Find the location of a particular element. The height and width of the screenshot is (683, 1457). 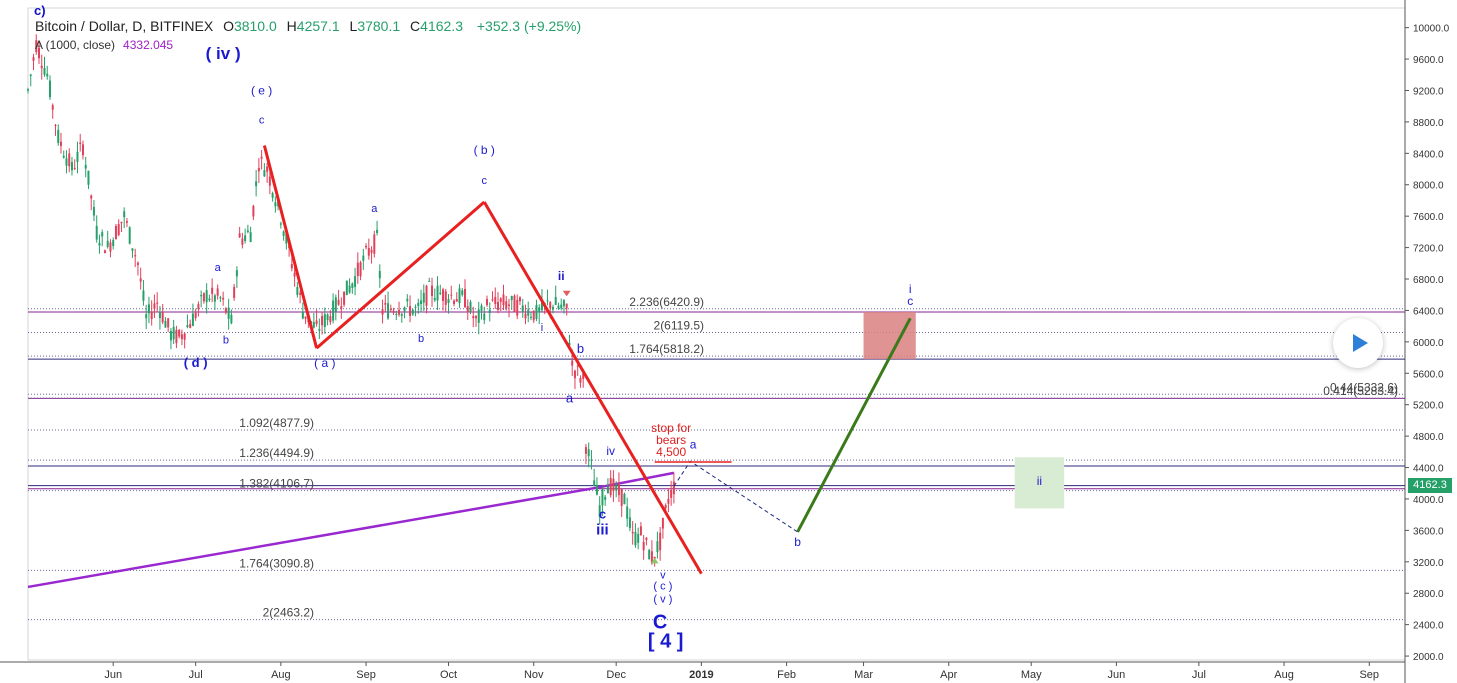

indicator-legend: A (1000, close) 4332.045 is located at coordinates (104, 45).